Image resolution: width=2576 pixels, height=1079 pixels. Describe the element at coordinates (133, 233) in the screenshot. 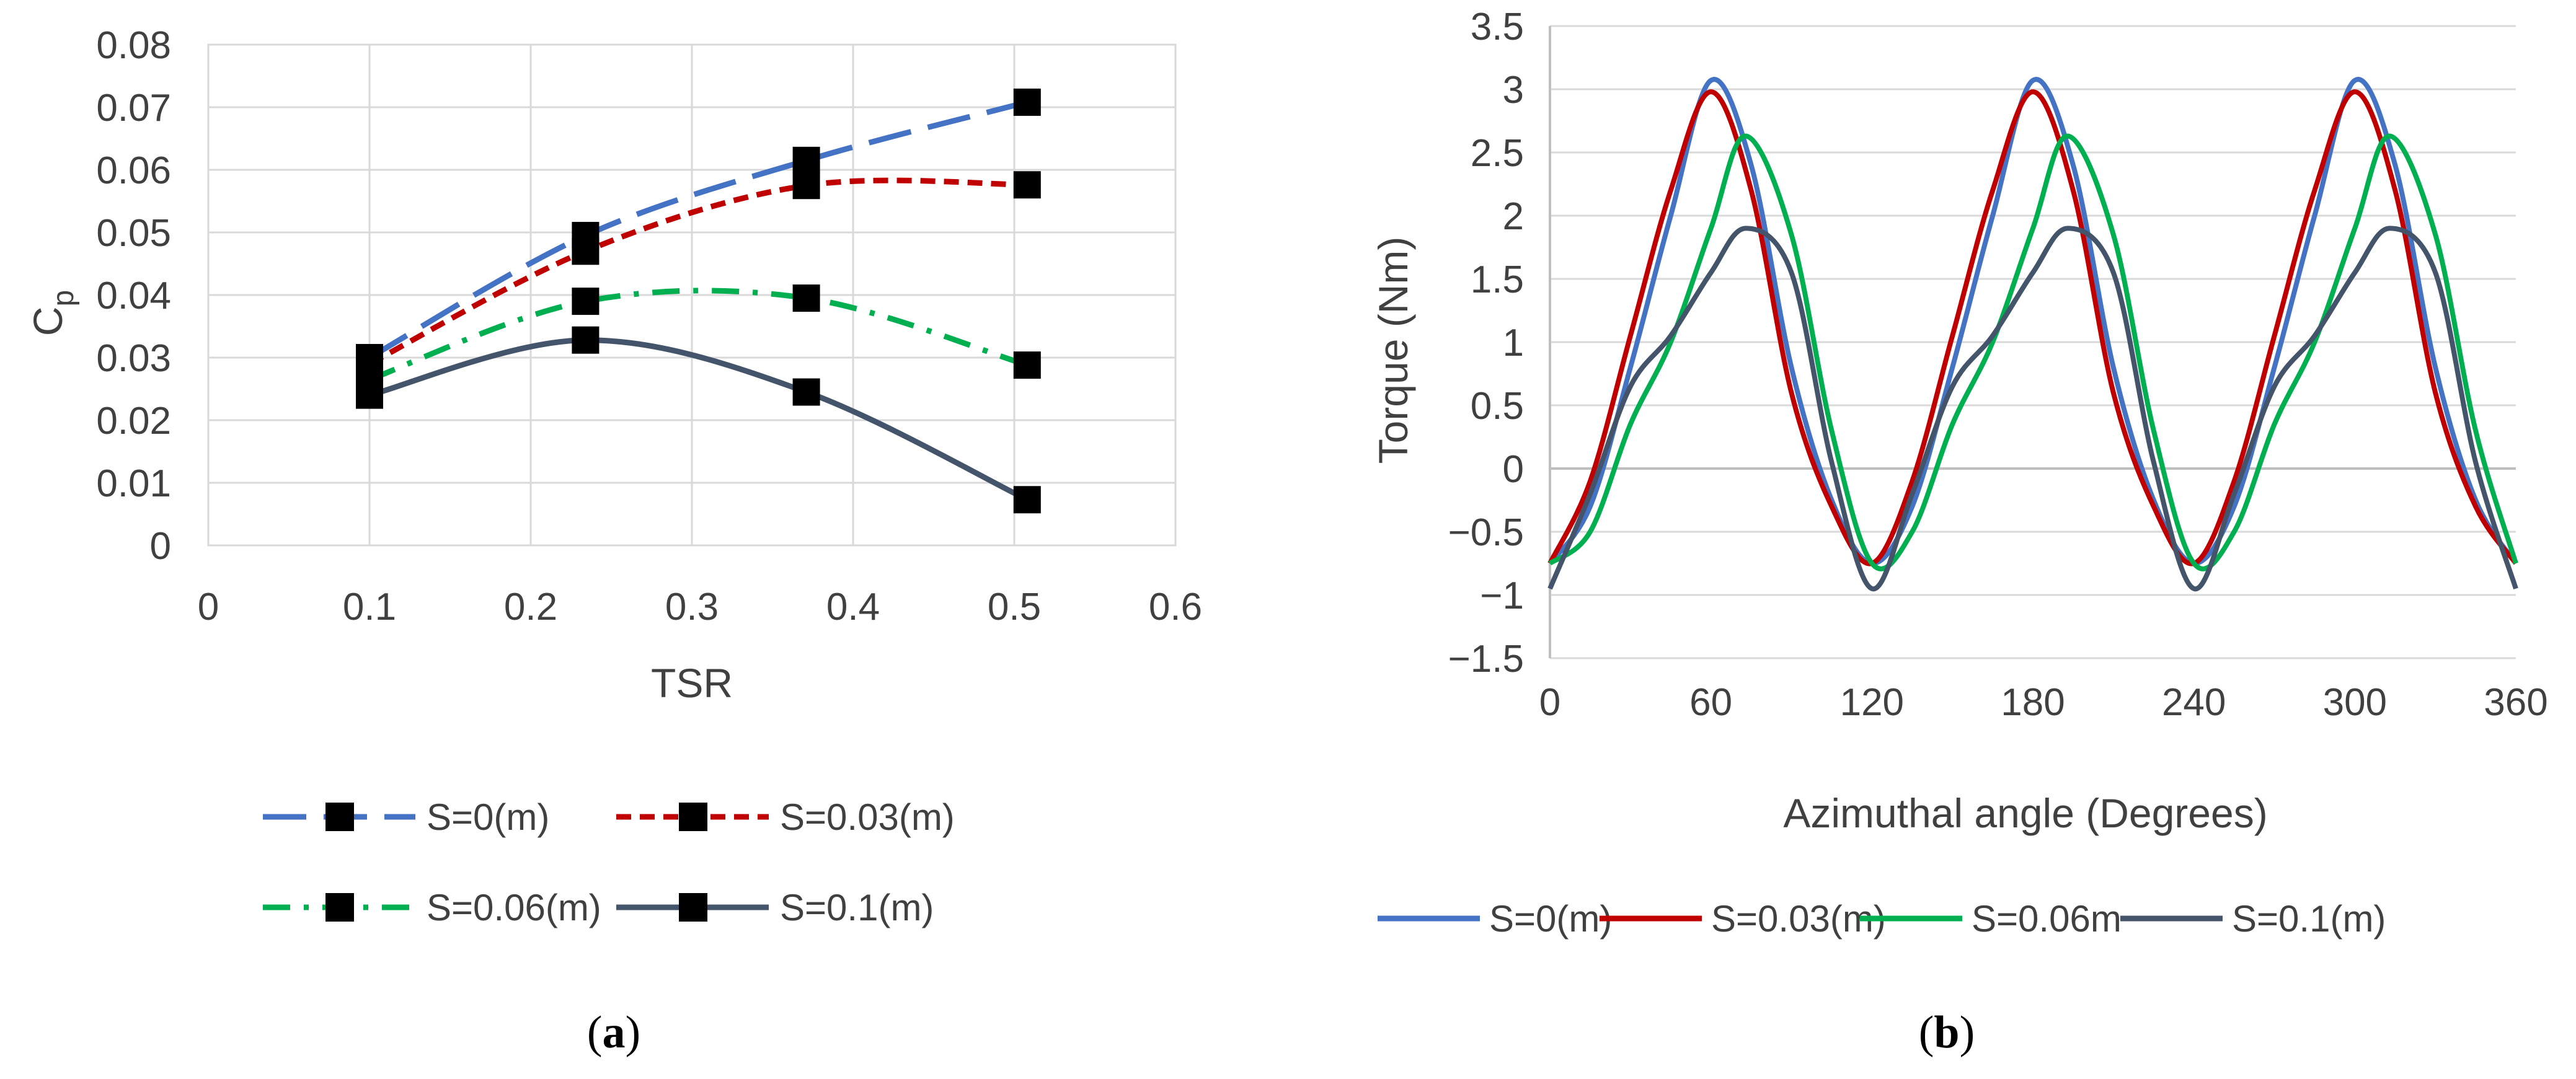

I see `y-tick-label-a: 0.05` at that location.